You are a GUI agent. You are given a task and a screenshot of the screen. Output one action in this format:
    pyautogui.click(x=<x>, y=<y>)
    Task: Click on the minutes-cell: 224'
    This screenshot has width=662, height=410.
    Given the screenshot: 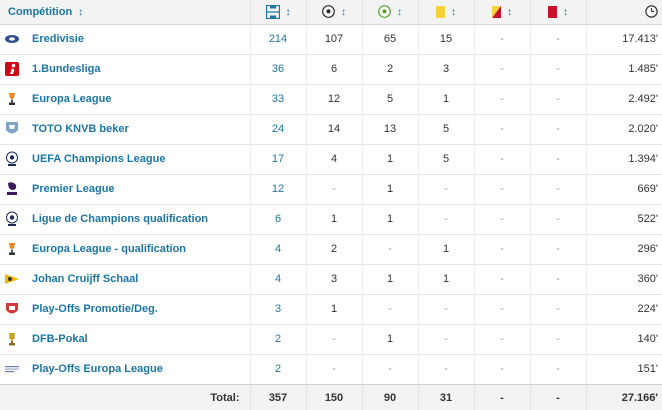 What is the action you would take?
    pyautogui.click(x=623, y=308)
    